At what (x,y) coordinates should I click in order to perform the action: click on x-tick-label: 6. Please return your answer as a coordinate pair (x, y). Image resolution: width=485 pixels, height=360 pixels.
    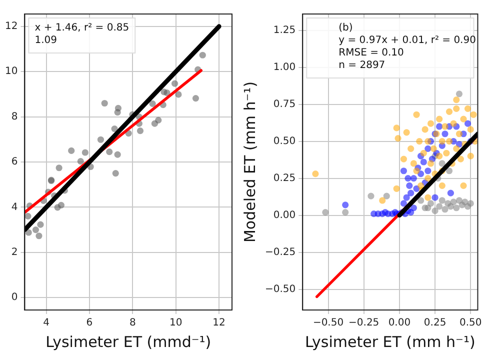
    Looking at the image, I should click on (89, 323).